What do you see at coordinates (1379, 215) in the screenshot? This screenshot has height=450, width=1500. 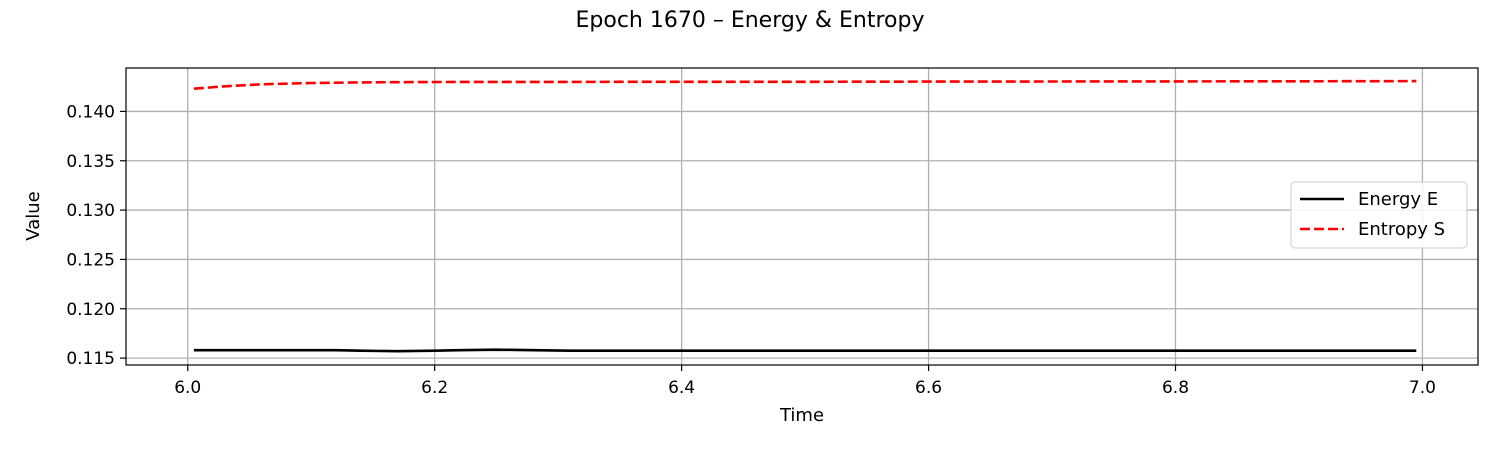 I see `legend: Energy E Entropy S` at bounding box center [1379, 215].